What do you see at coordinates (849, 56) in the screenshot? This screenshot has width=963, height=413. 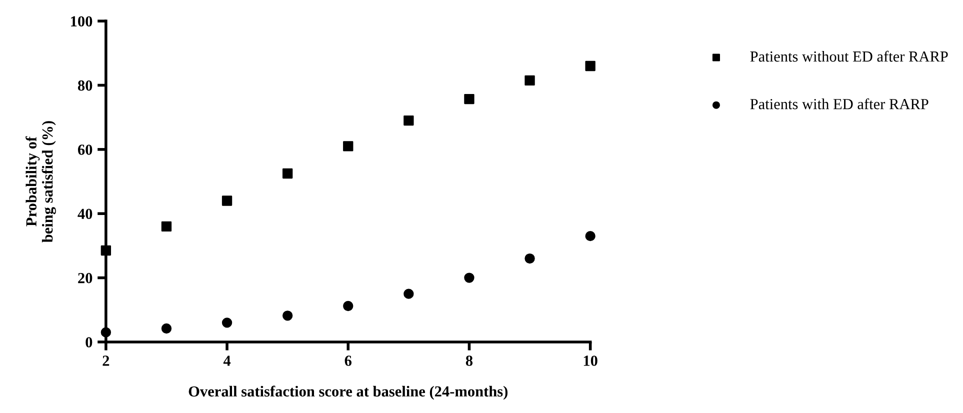 I see `legend-label: Patients without ED after RARP` at bounding box center [849, 56].